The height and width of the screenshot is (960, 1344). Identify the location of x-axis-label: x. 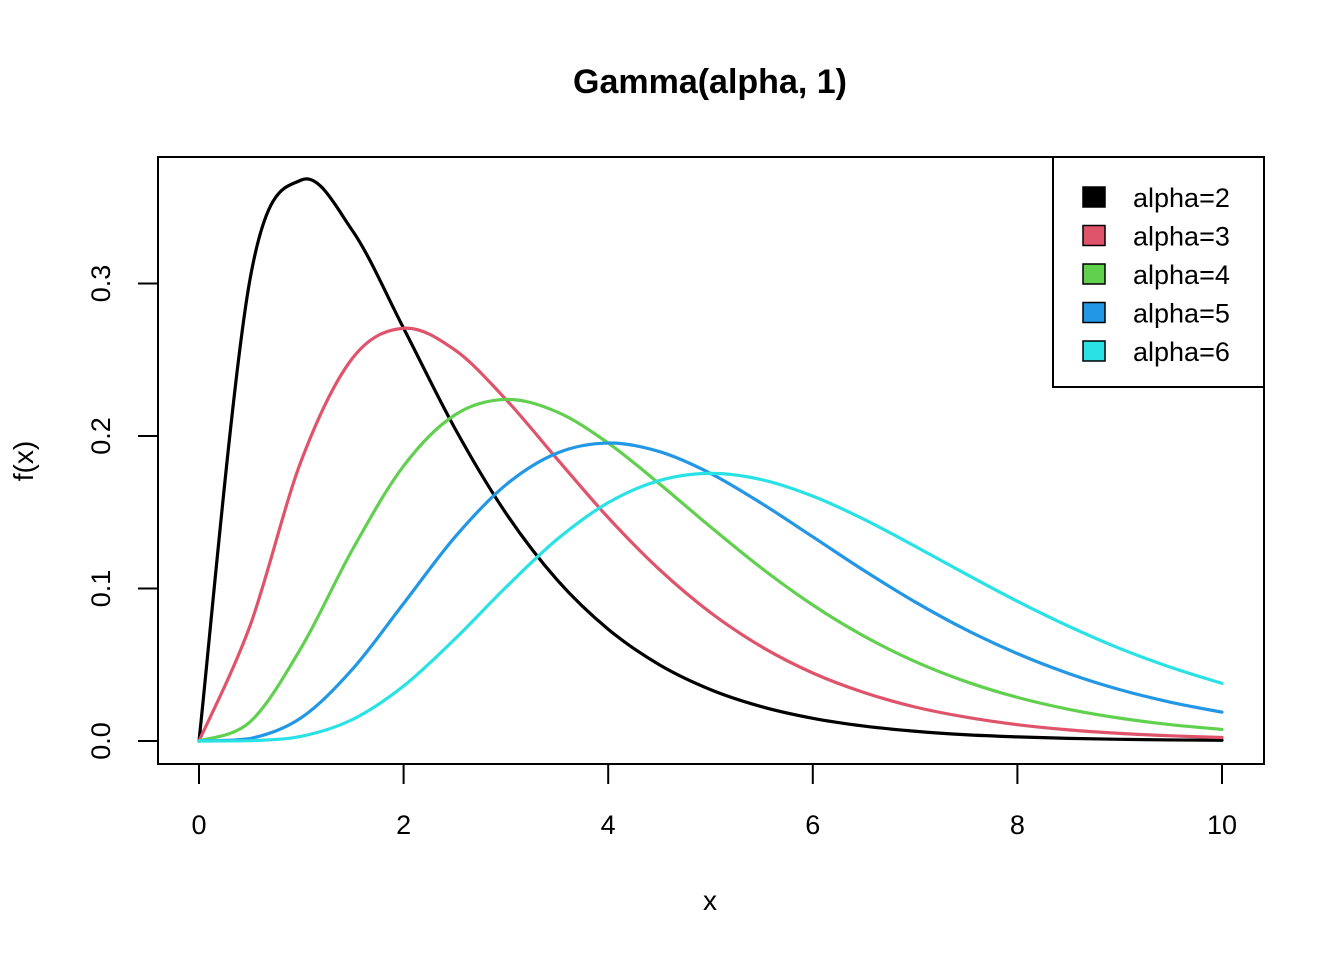
(710, 900).